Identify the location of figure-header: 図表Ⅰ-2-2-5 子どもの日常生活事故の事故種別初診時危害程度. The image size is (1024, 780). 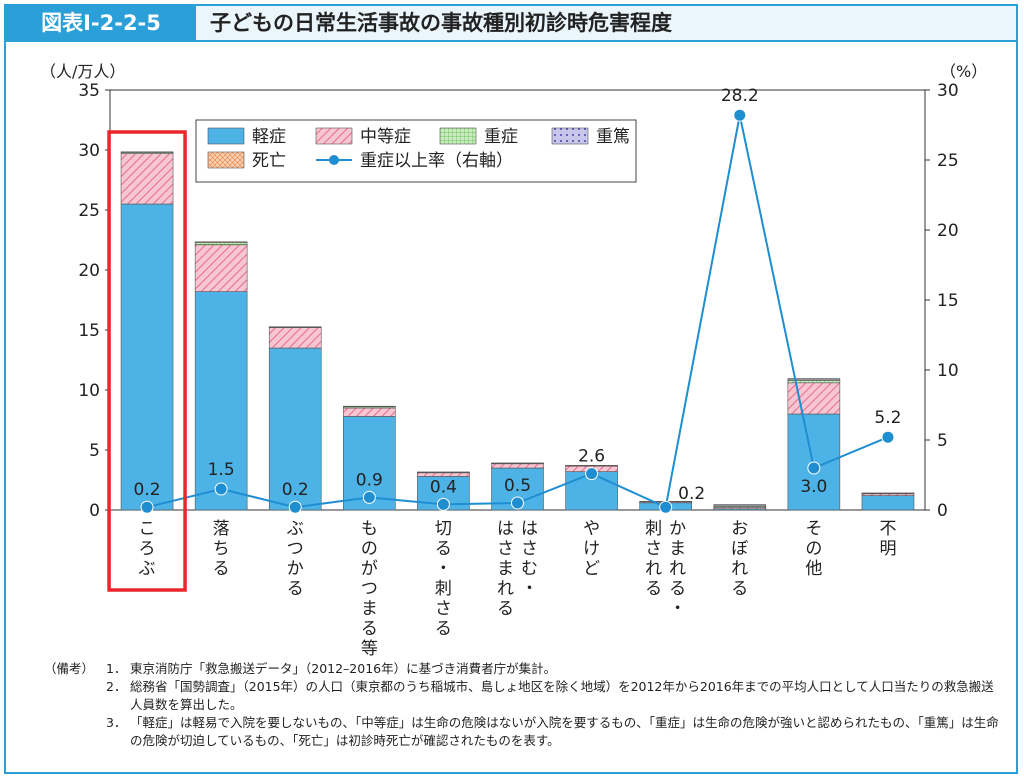
(511, 24).